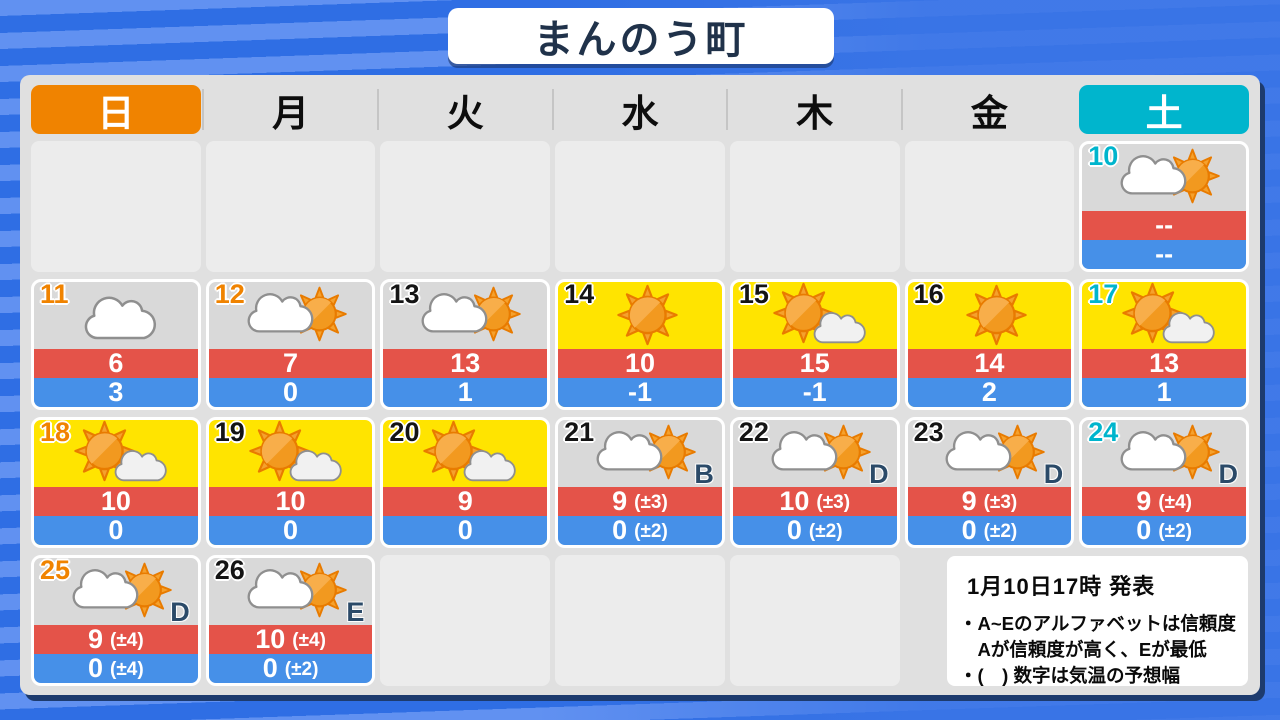 Image resolution: width=1280 pixels, height=720 pixels. I want to click on high-temp-bar: --, so click(1164, 225).